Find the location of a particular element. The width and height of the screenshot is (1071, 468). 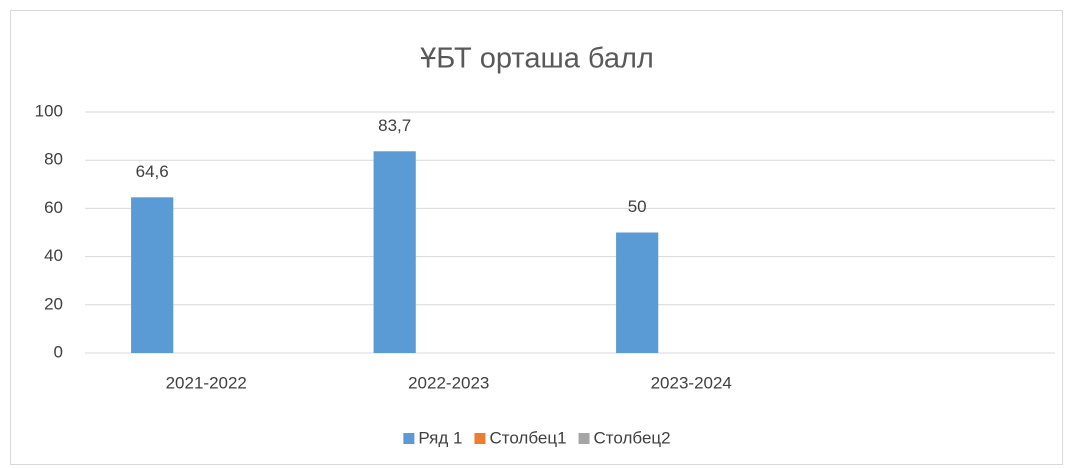

legend-label: Ряд 1 is located at coordinates (440, 437).